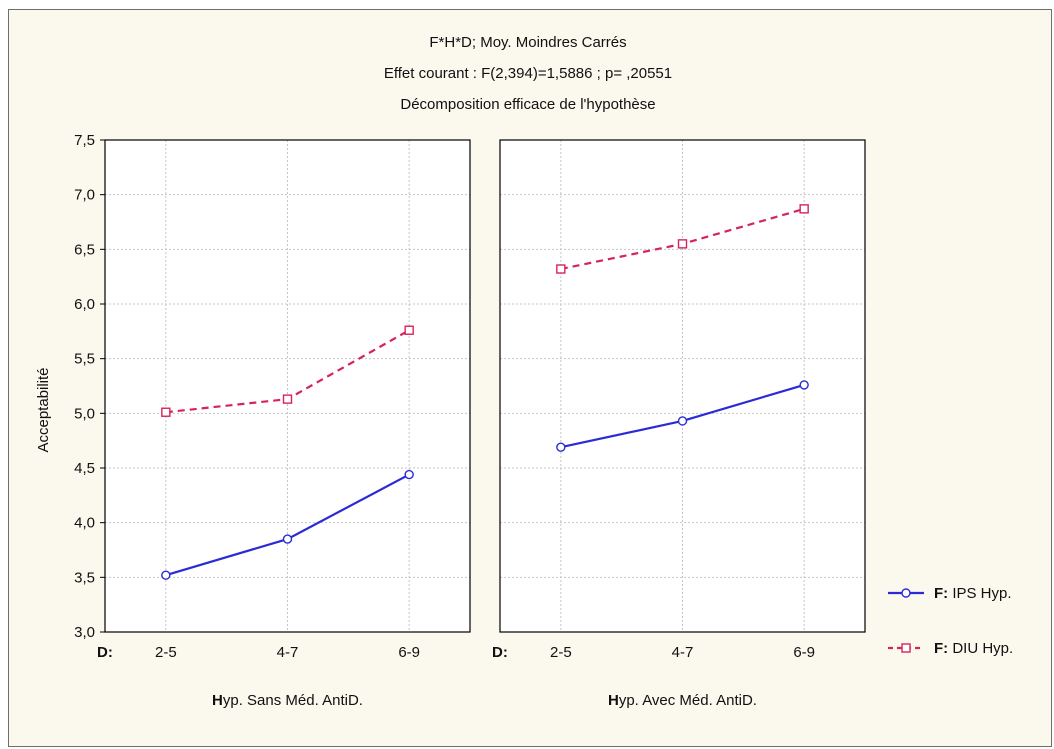 The height and width of the screenshot is (749, 1054). I want to click on y-tick-label: 5,0, so click(84, 413).